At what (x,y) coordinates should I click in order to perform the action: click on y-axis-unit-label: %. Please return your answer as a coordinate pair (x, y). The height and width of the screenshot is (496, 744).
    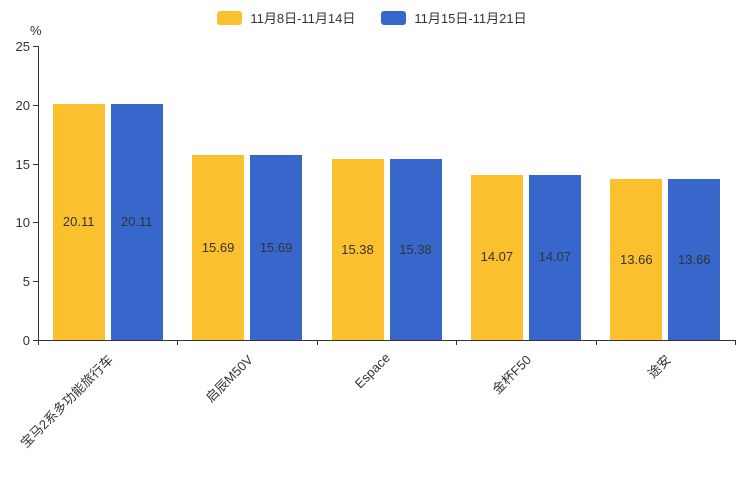
    Looking at the image, I should click on (36, 30).